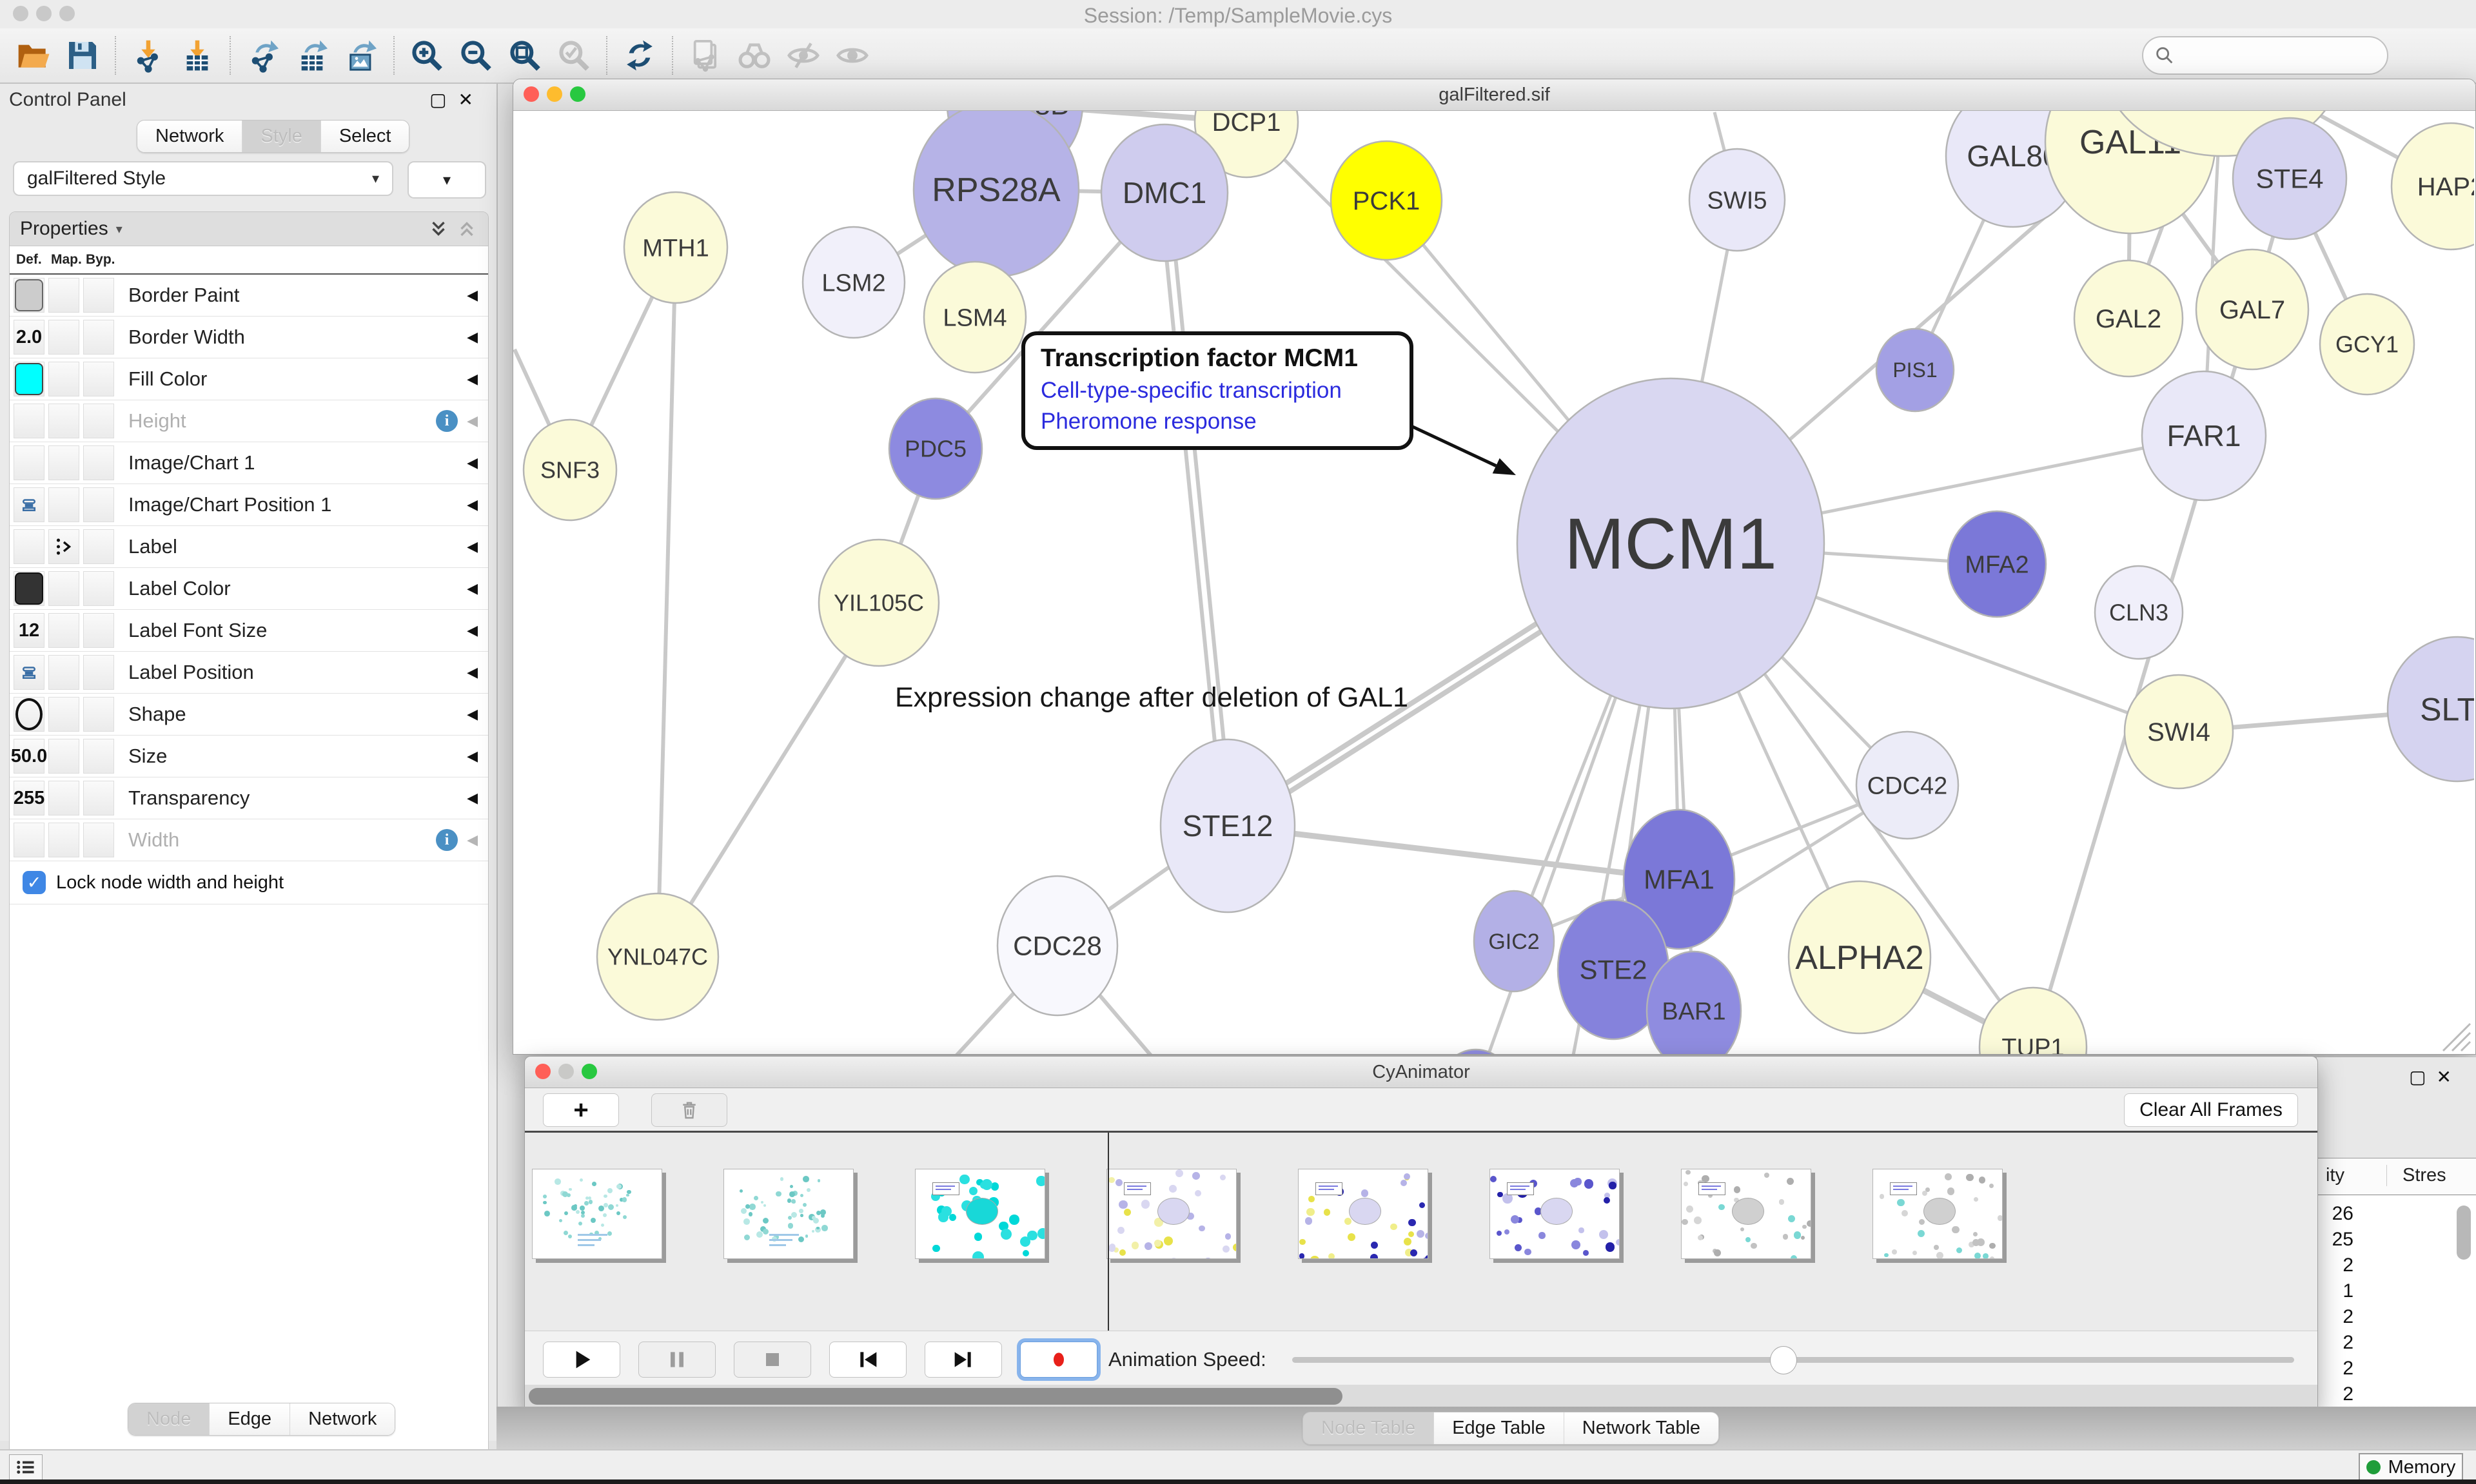 The width and height of the screenshot is (2476, 1484). I want to click on previous-frame-button, so click(868, 1360).